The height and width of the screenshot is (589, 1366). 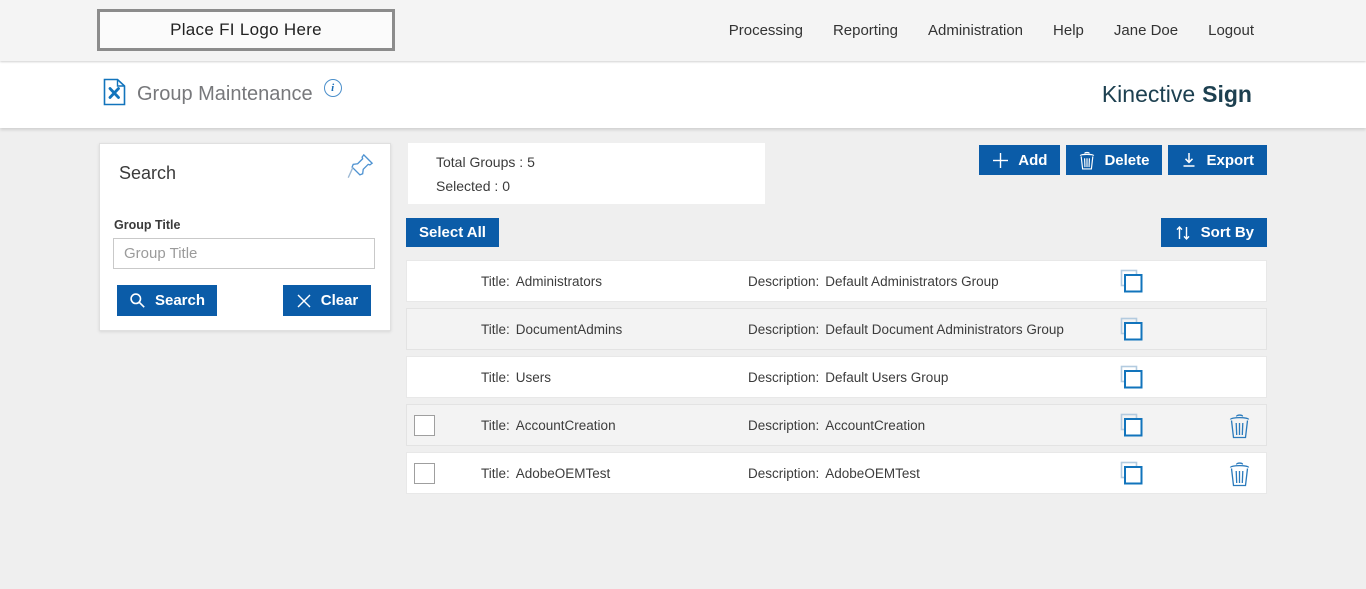 I want to click on selected-label: Selected :, so click(x=467, y=186).